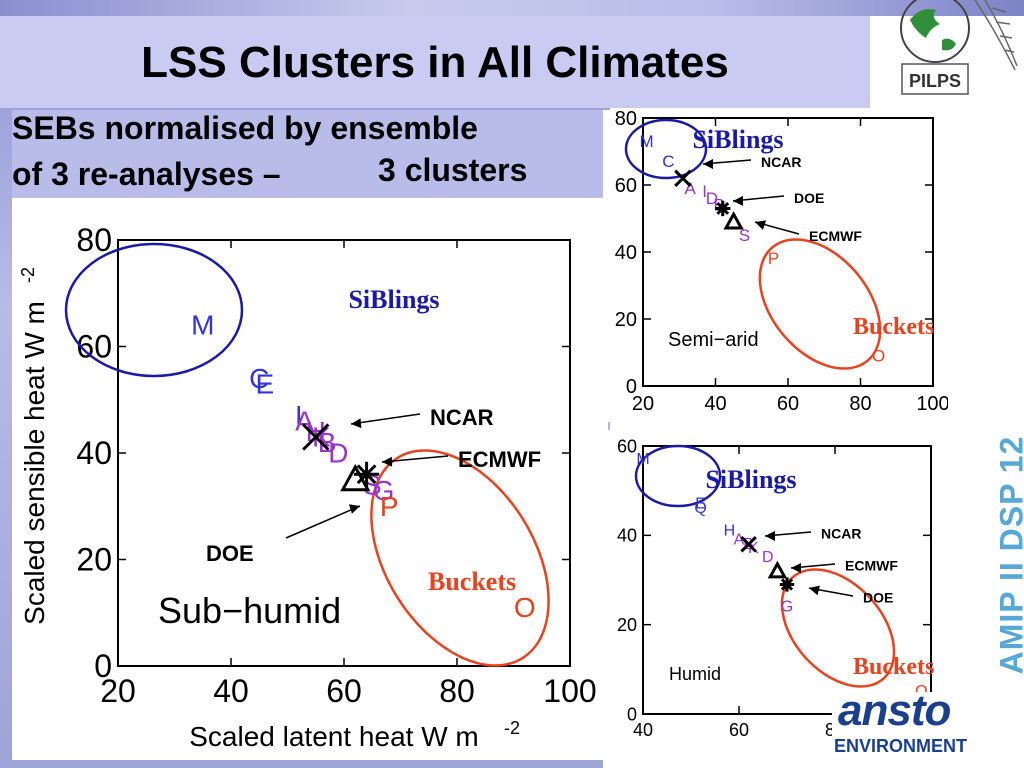 The height and width of the screenshot is (768, 1024). I want to click on y-axis-title: Scaled sensible heat W m, so click(34, 463).